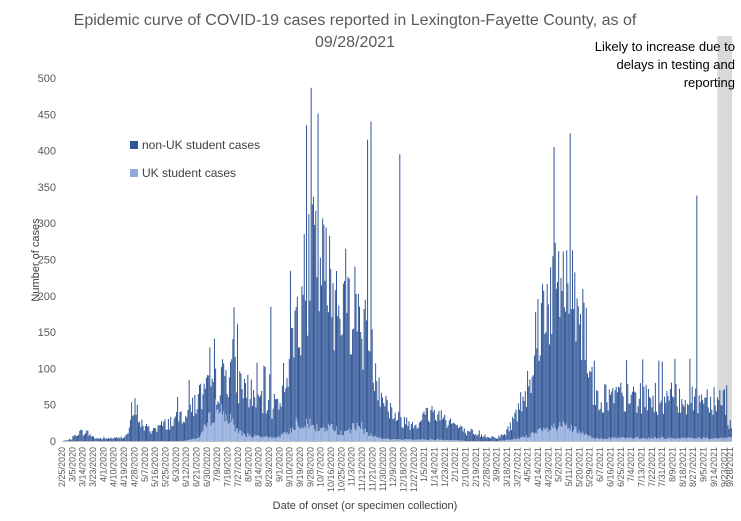  I want to click on x-tick-label: 12/9/2020, so click(393, 467).